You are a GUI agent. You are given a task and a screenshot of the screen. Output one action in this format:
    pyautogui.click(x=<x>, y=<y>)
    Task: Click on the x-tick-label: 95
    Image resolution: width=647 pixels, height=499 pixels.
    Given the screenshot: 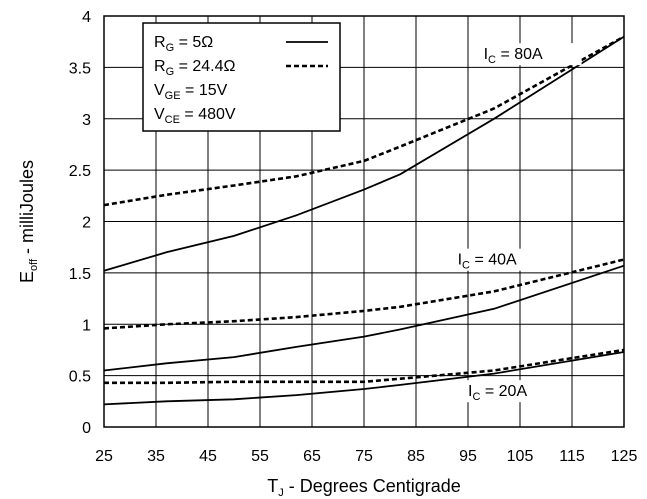 What is the action you would take?
    pyautogui.click(x=468, y=456)
    